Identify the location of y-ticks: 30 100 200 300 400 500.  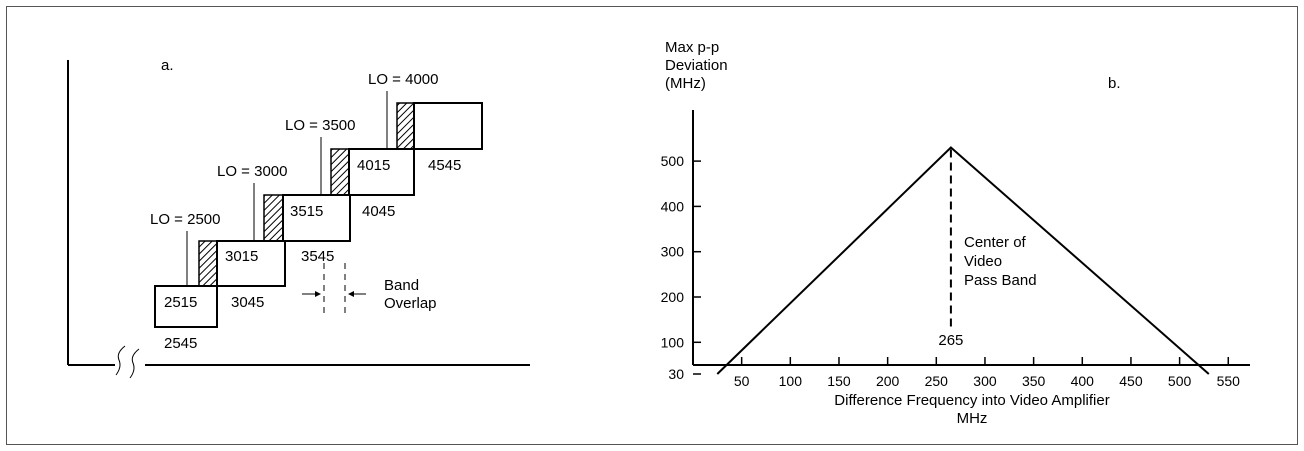
(681, 267).